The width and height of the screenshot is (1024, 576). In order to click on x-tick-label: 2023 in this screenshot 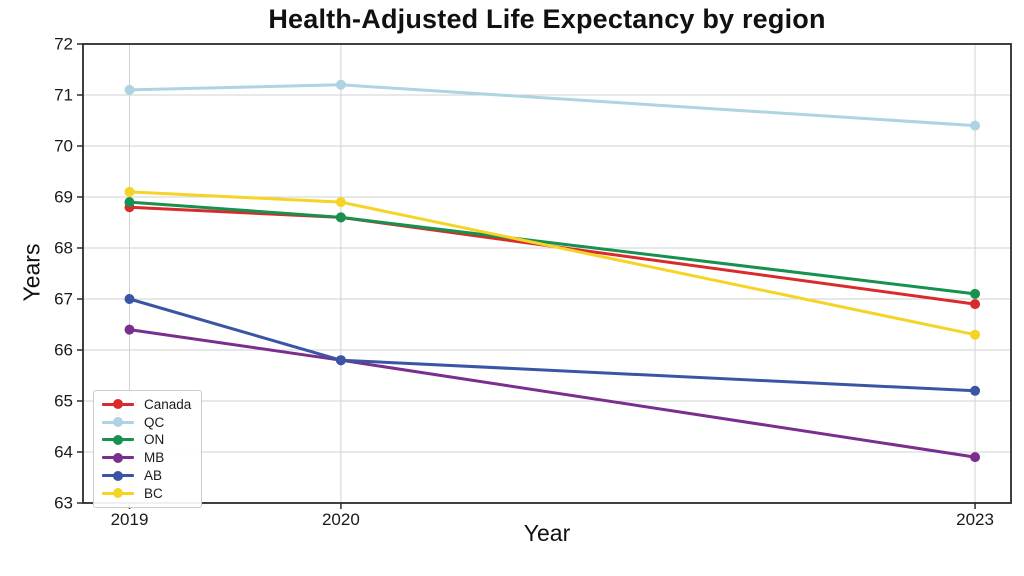, I will do `click(975, 519)`.